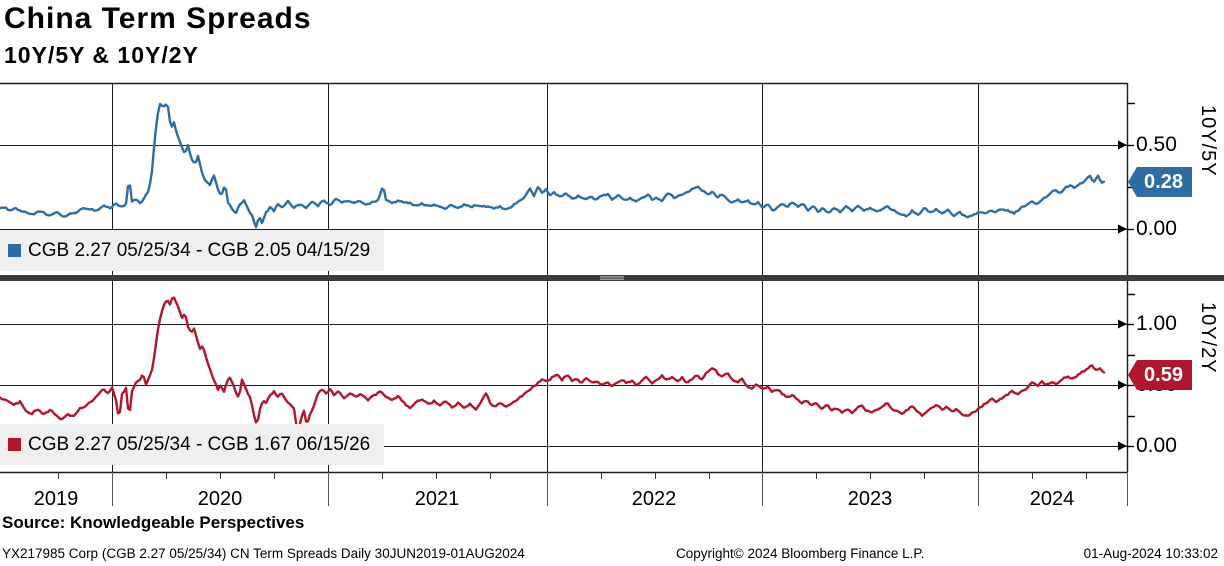 The height and width of the screenshot is (566, 1224). Describe the element at coordinates (800, 553) in the screenshot. I see `copyright-notice: Copyright© 2024 Bloomberg Finance L.P.` at that location.